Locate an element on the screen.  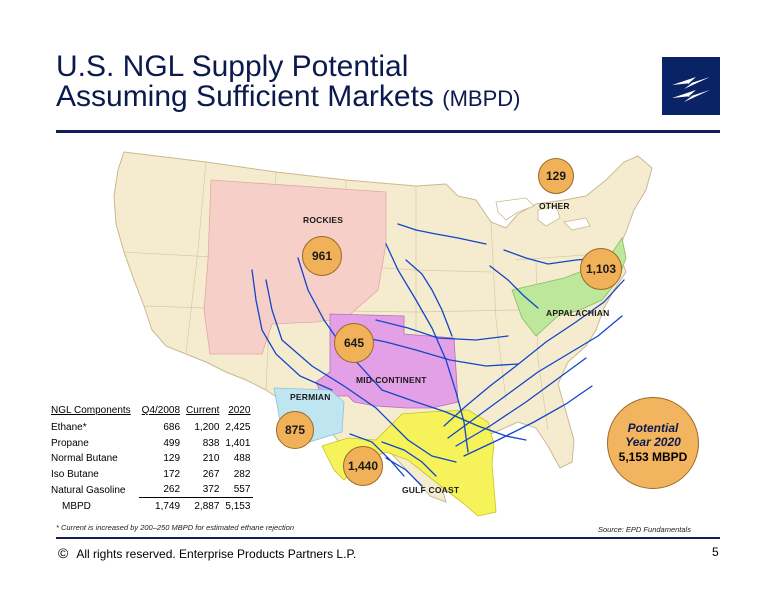
table-row: Ethane* 686 1,200 2,425 is located at coordinates (150, 428).